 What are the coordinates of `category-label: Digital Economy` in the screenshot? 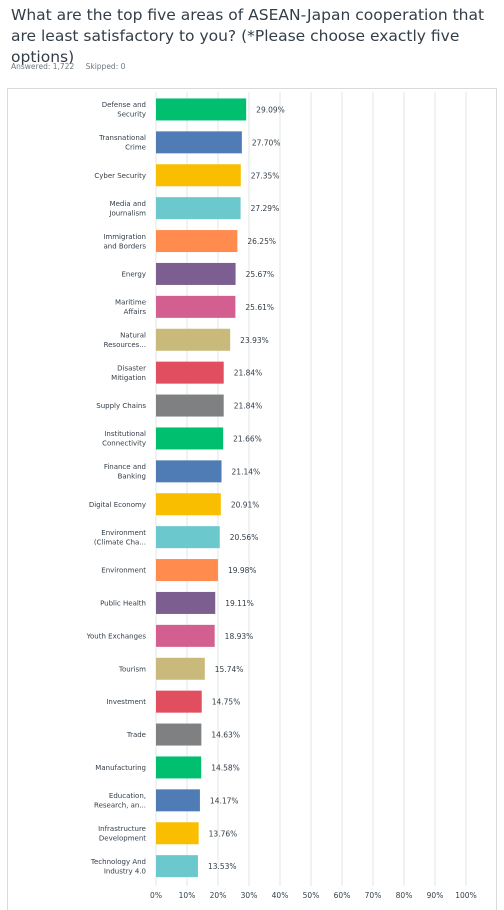 It's located at (117, 505).